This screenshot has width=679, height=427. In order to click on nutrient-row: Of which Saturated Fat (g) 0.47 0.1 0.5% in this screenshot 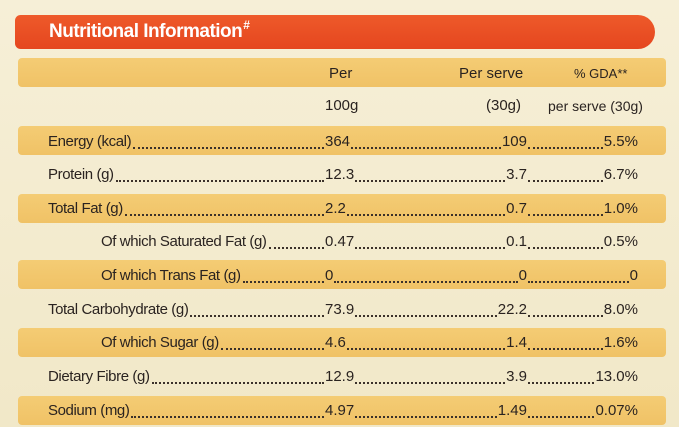, I will do `click(339, 242)`.